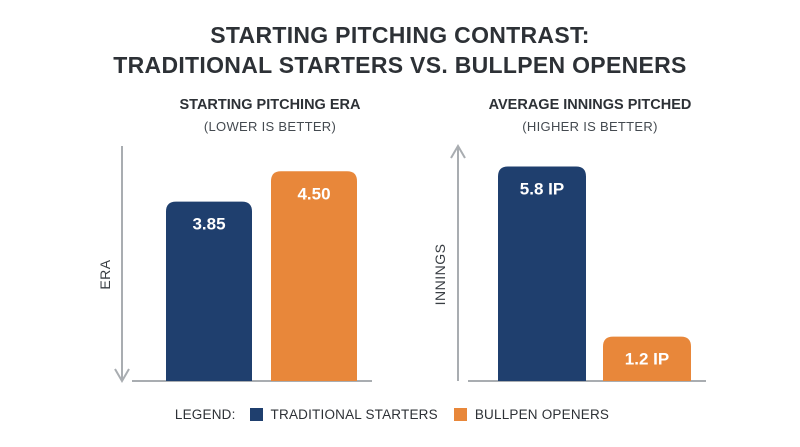 The width and height of the screenshot is (800, 447). I want to click on legend-item-traditional: TRADITIONAL STARTERS, so click(343, 414).